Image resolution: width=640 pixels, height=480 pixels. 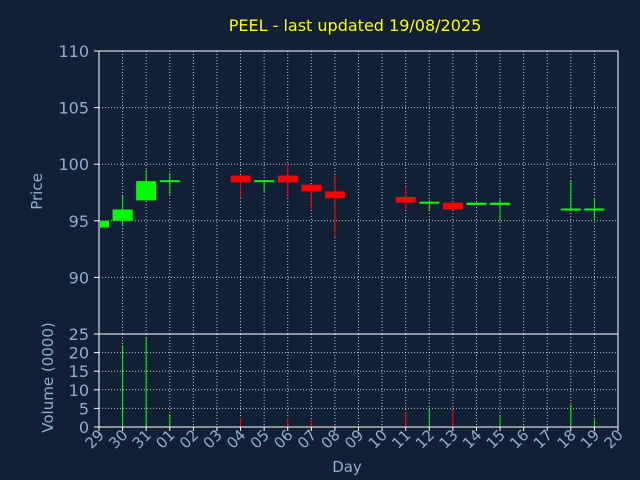 What do you see at coordinates (79, 334) in the screenshot?
I see `volume-tick-label: 25` at bounding box center [79, 334].